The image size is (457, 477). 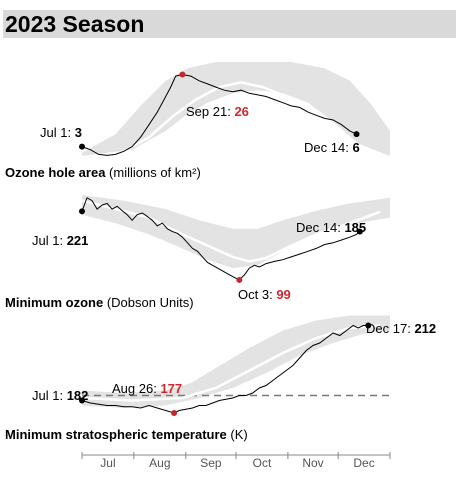 What do you see at coordinates (332, 147) in the screenshot?
I see `ozone-area-end-label: Dec 14: 6` at bounding box center [332, 147].